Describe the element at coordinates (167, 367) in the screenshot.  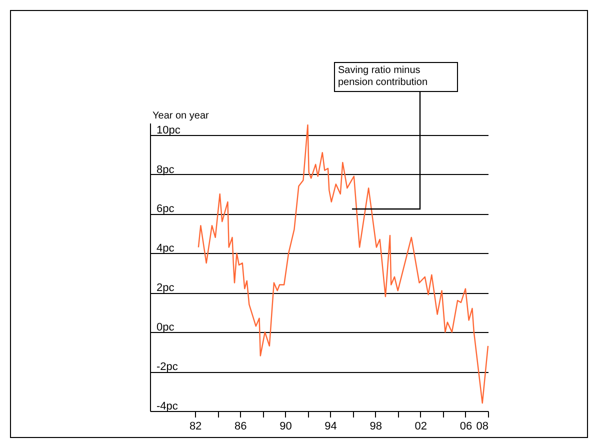
I see `y-tick-label: -2pc` at that location.